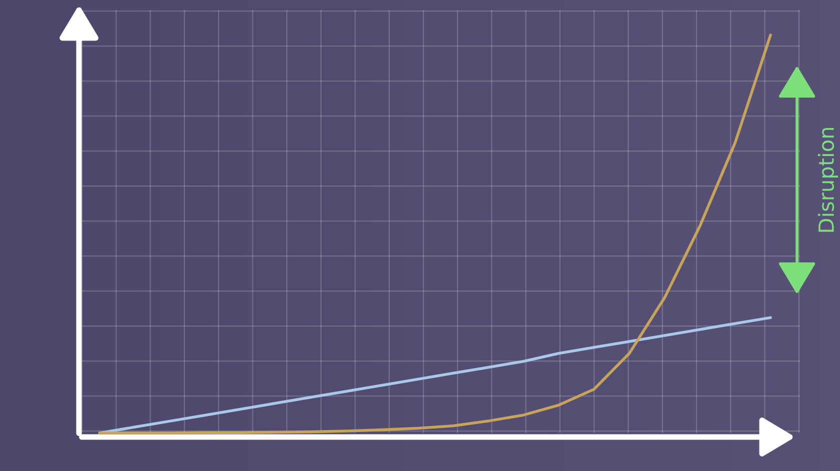 This screenshot has width=840, height=471. Describe the element at coordinates (828, 180) in the screenshot. I see `text: Disruption` at that location.